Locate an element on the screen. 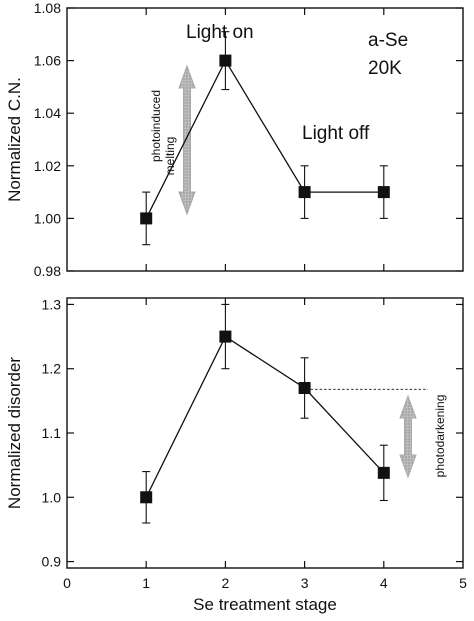 The image size is (474, 621). photodarkening-arrow is located at coordinates (408, 436).